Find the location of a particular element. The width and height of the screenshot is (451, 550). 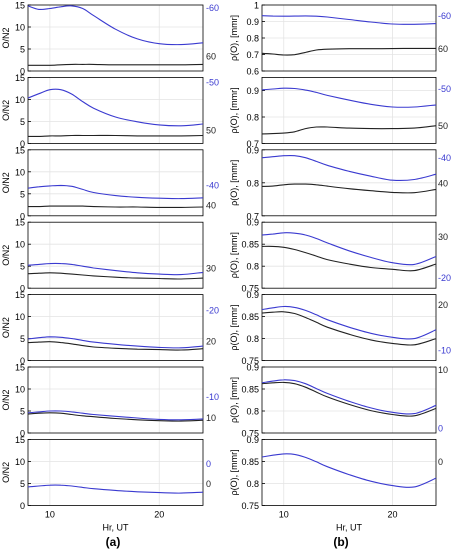

panel-b-4: 0.75 0.8 0.85 0.9 ρ(O), [mmr] -20 30 is located at coordinates (340, 256).